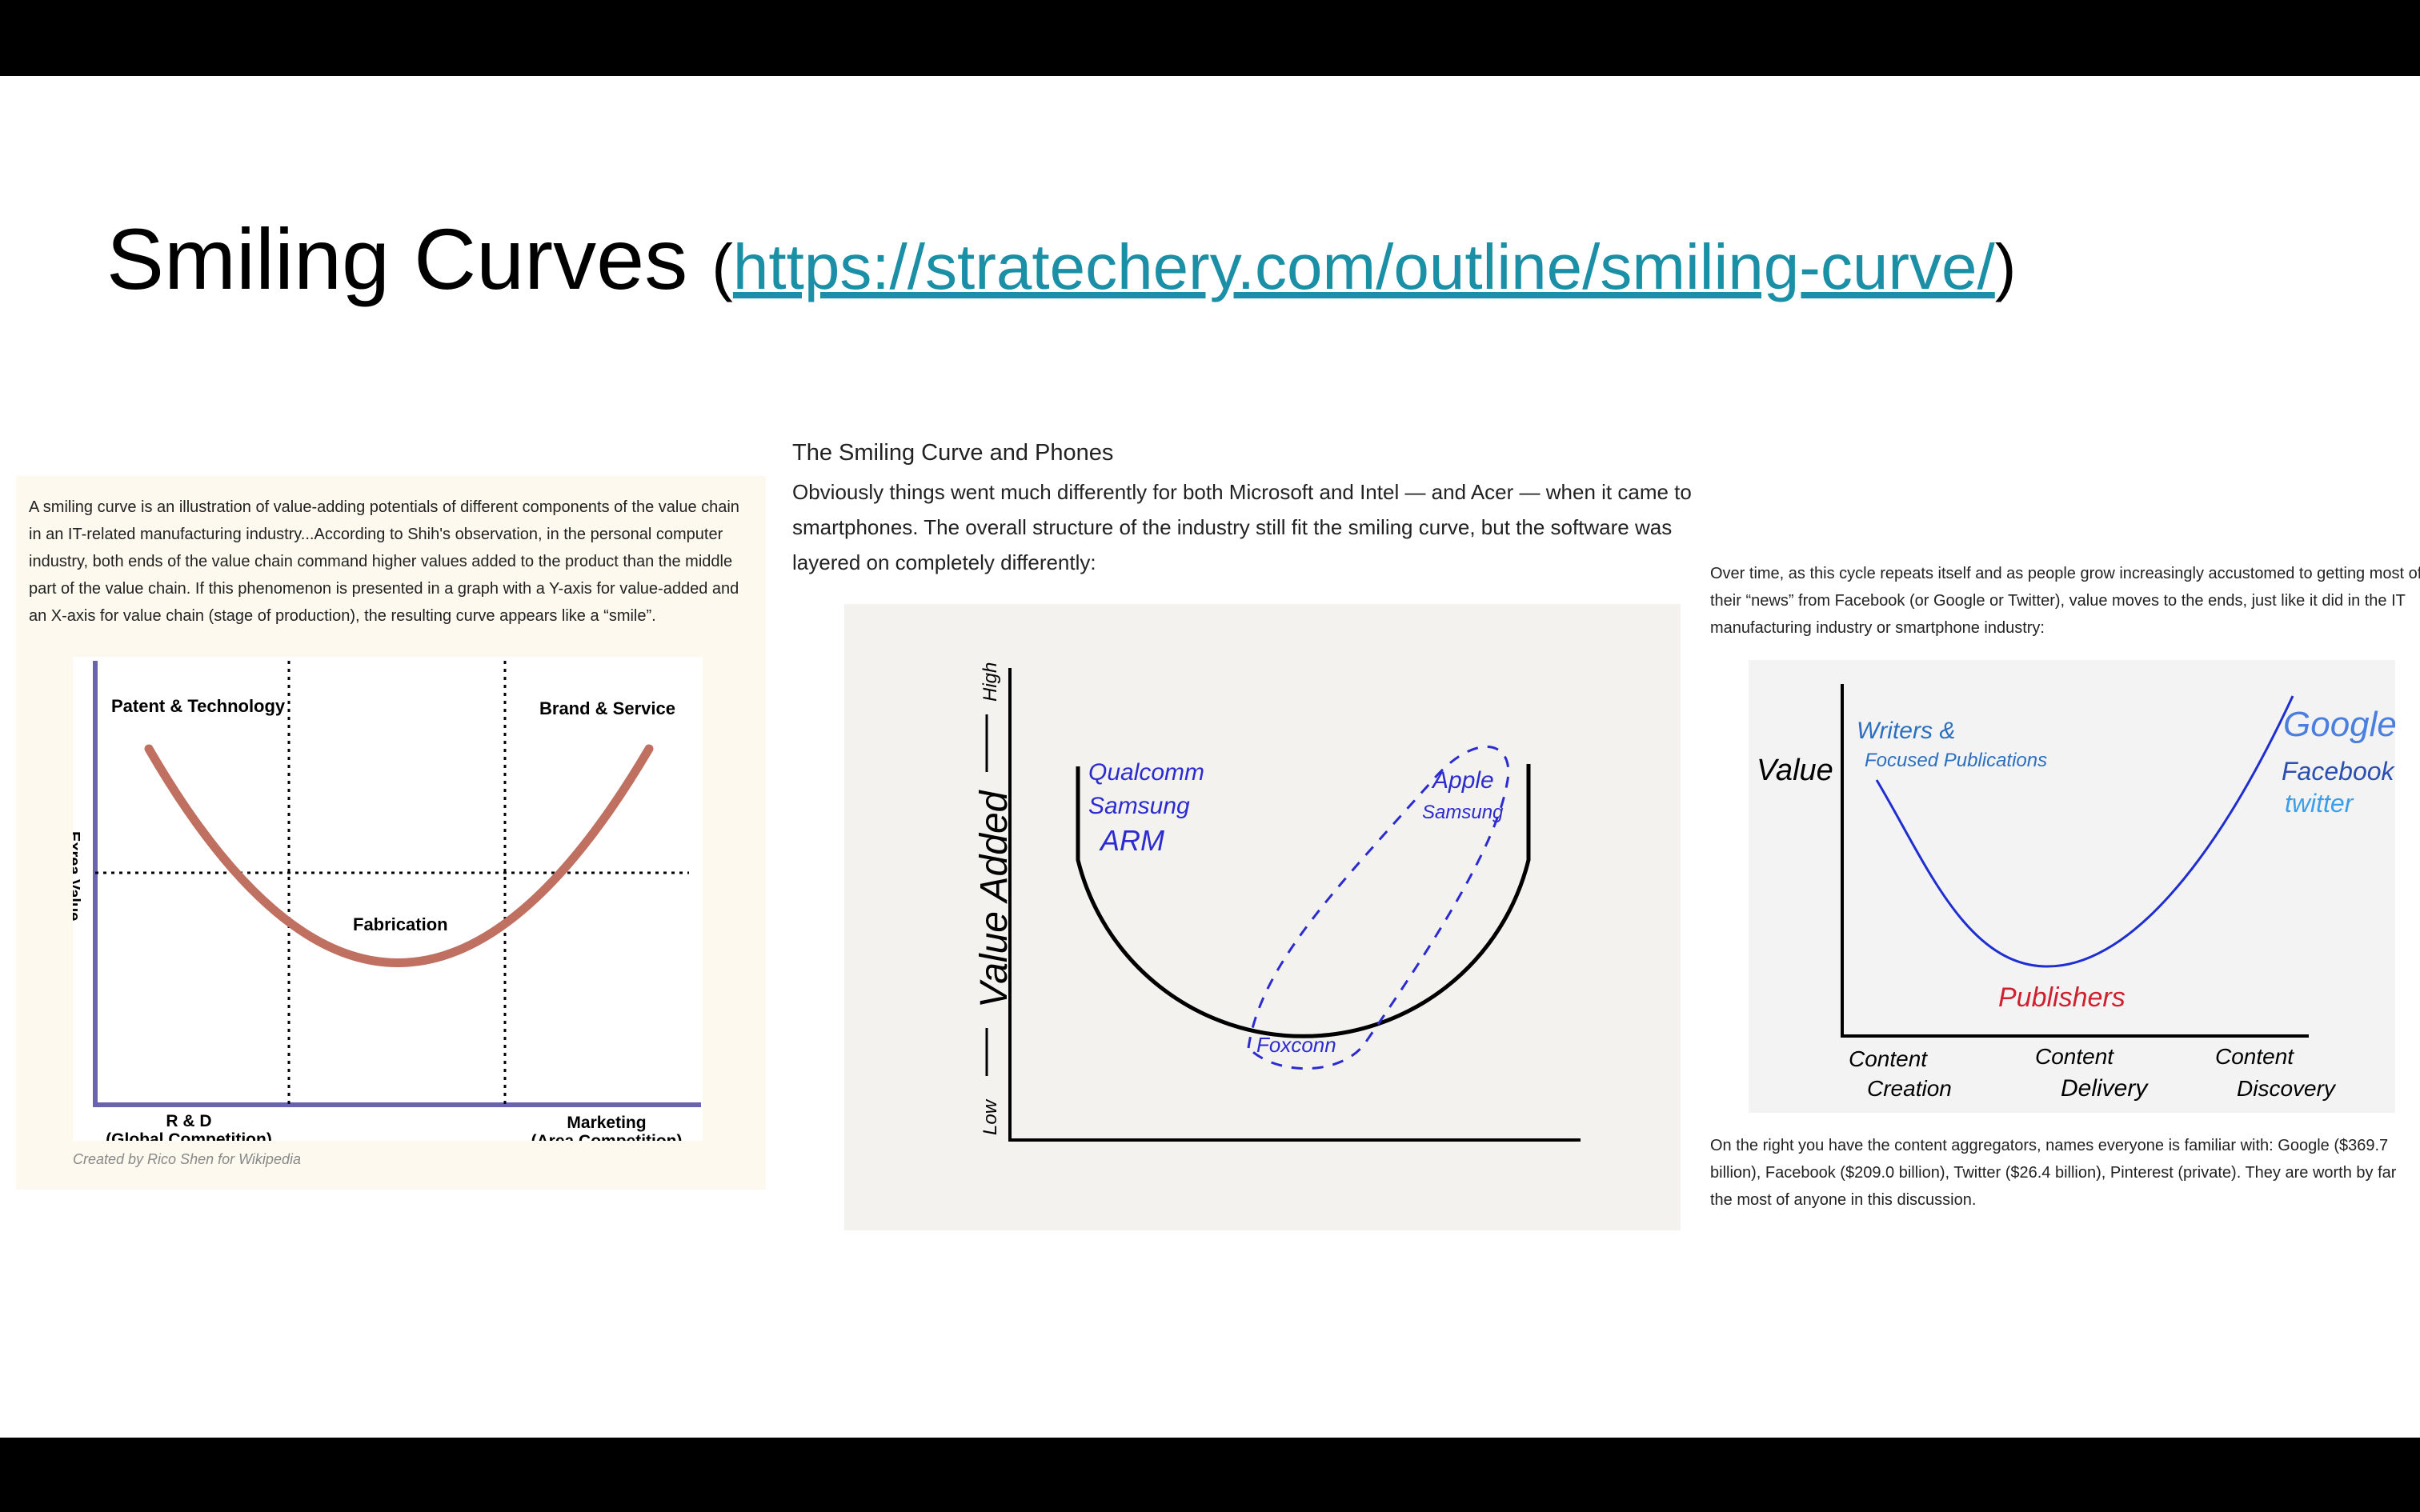  Describe the element at coordinates (1210, 1475) in the screenshot. I see `bottom-letterbox` at that location.